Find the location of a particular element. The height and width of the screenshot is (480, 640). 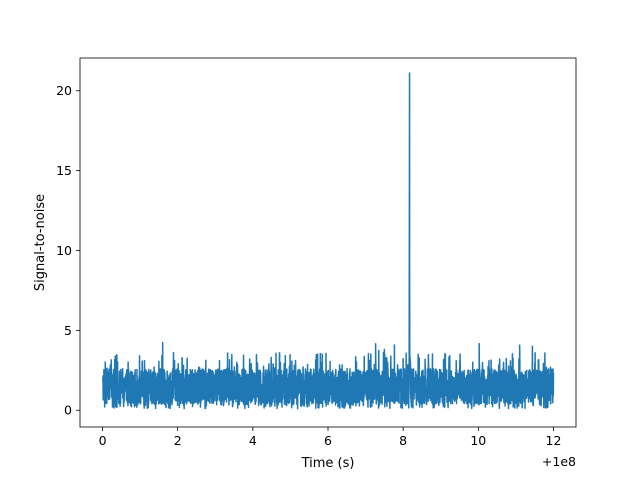

y-tick-label: 0 is located at coordinates (68, 410).